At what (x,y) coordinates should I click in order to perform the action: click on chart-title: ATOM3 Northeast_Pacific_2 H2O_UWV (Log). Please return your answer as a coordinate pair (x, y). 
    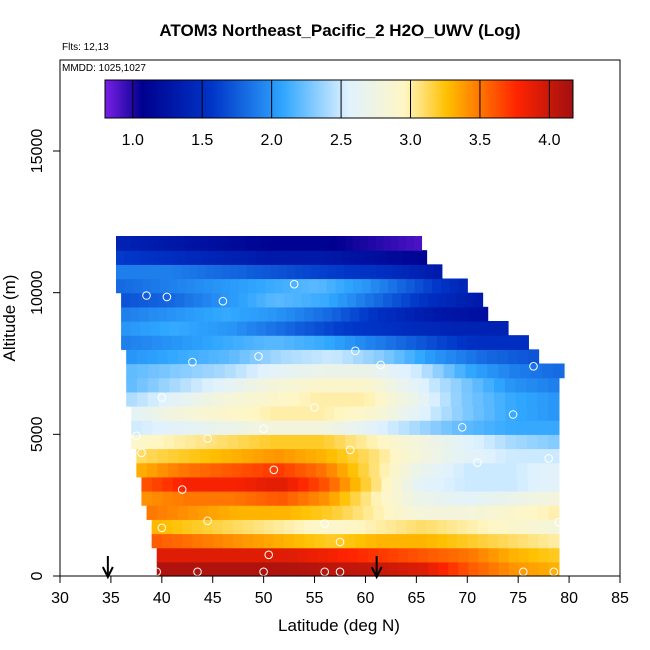
    Looking at the image, I should click on (339, 30).